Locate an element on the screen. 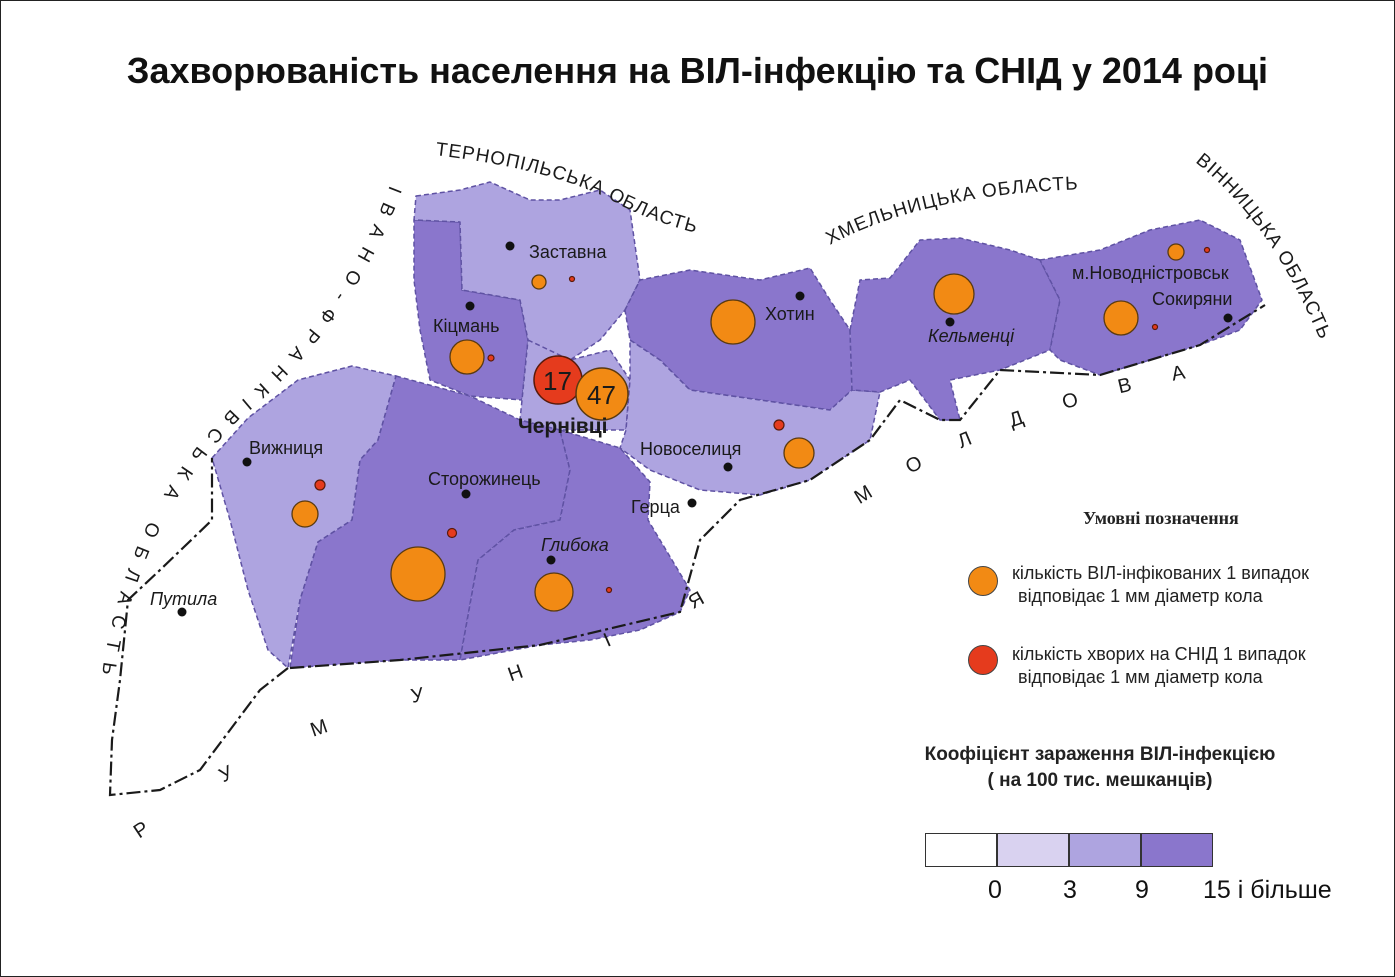 The height and width of the screenshot is (977, 1395). hiv-bubble-novoselytsia is located at coordinates (799, 453).